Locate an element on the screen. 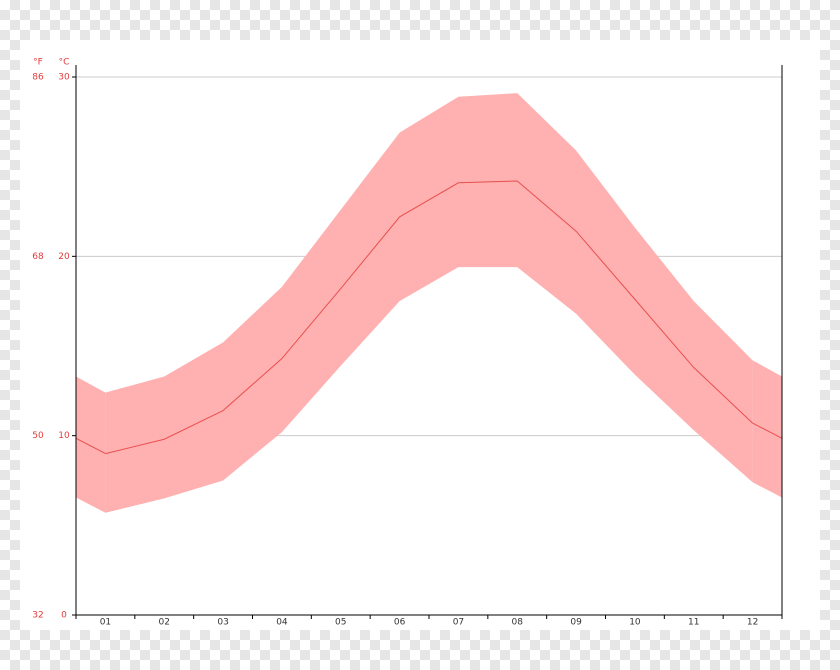 The width and height of the screenshot is (840, 670). y-tick-label: 30 is located at coordinates (64, 78).